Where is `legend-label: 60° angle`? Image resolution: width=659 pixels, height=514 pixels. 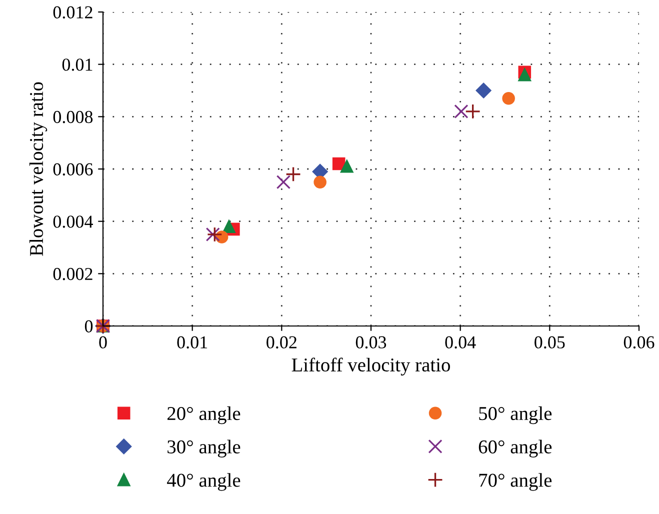 legend-label: 60° angle is located at coordinates (515, 449).